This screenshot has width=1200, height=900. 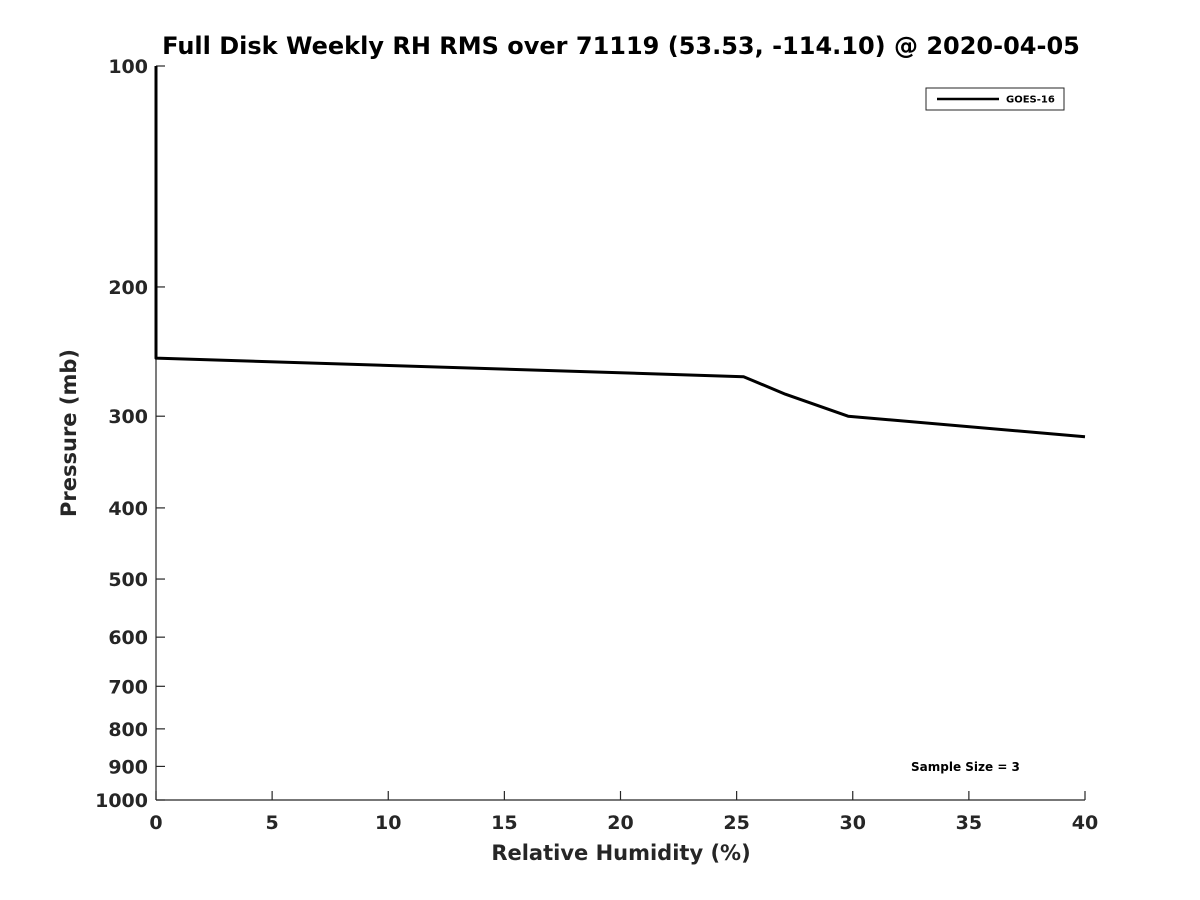 What do you see at coordinates (128, 638) in the screenshot?
I see `y-tick-label: 600` at bounding box center [128, 638].